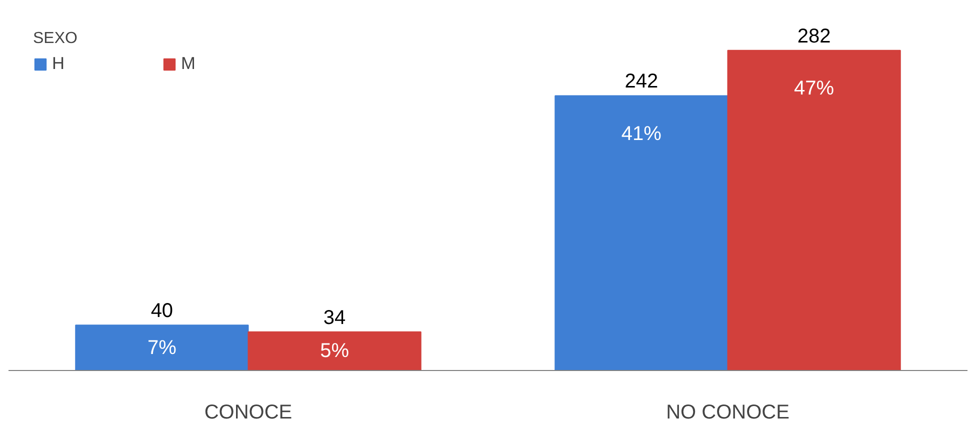 Image resolution: width=975 pixels, height=426 pixels. I want to click on data-label: 282, so click(814, 36).